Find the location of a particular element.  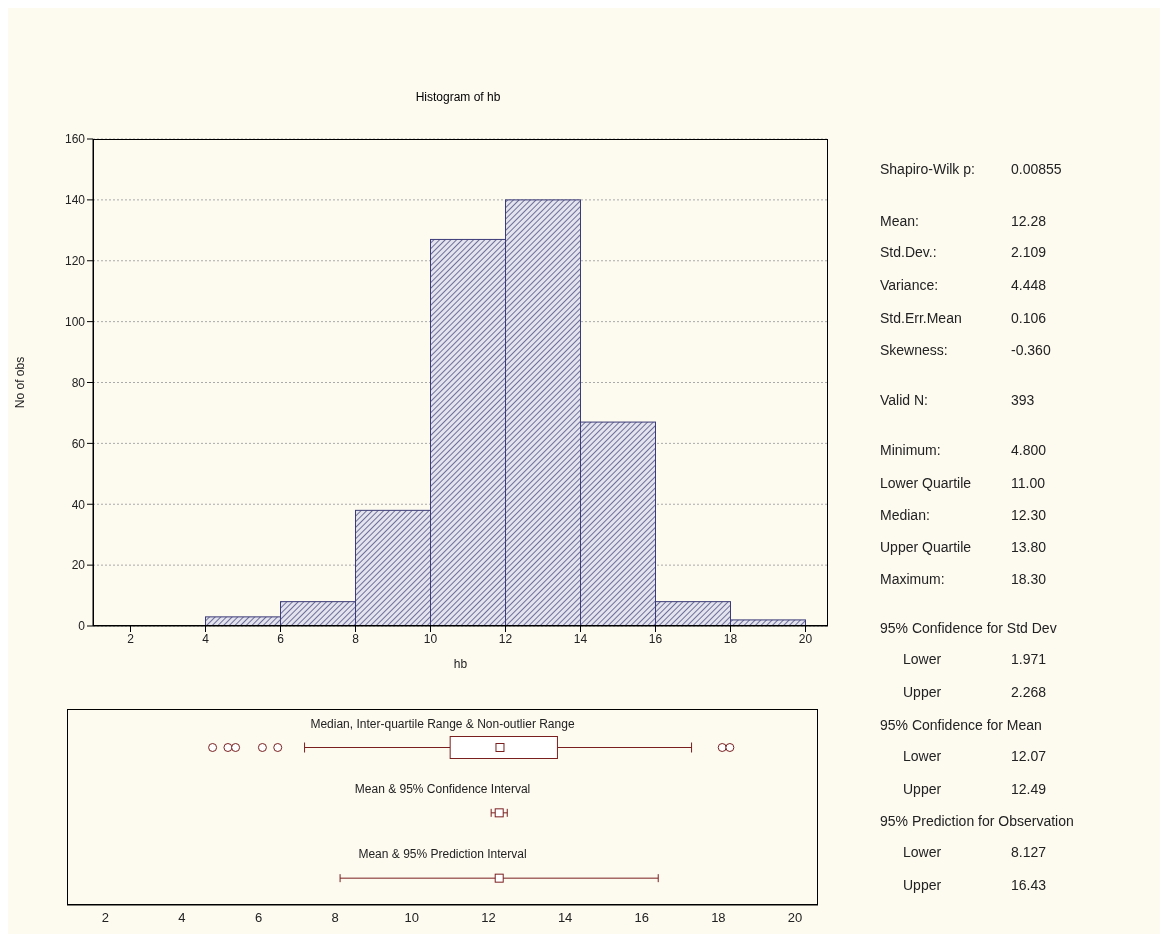

text: 1.971 is located at coordinates (1029, 659).